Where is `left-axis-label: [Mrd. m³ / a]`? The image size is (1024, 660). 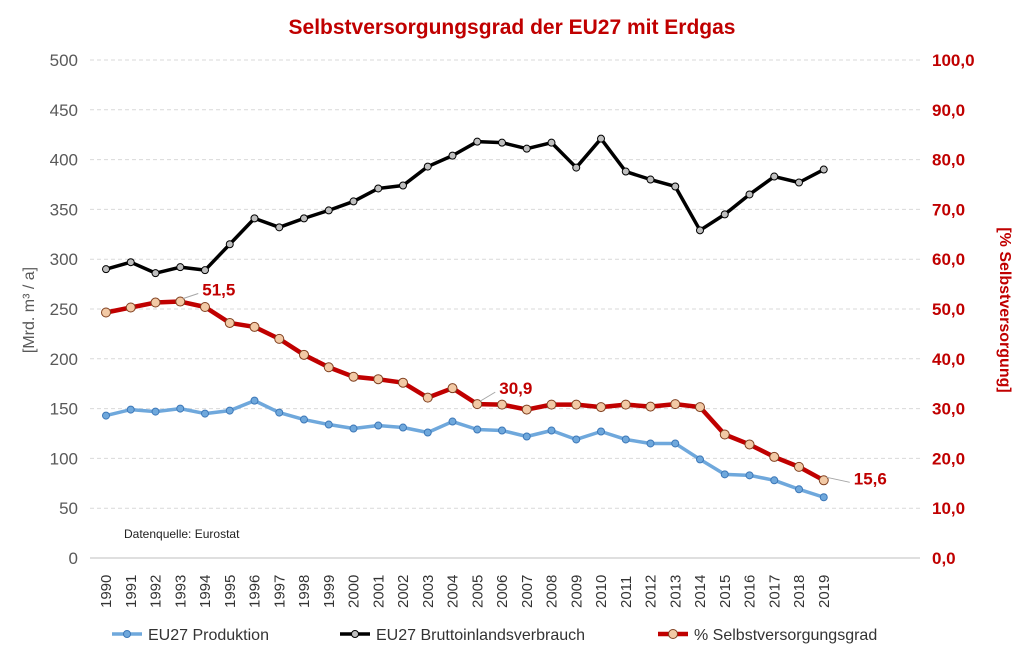 left-axis-label: [Mrd. m³ / a] is located at coordinates (29, 310).